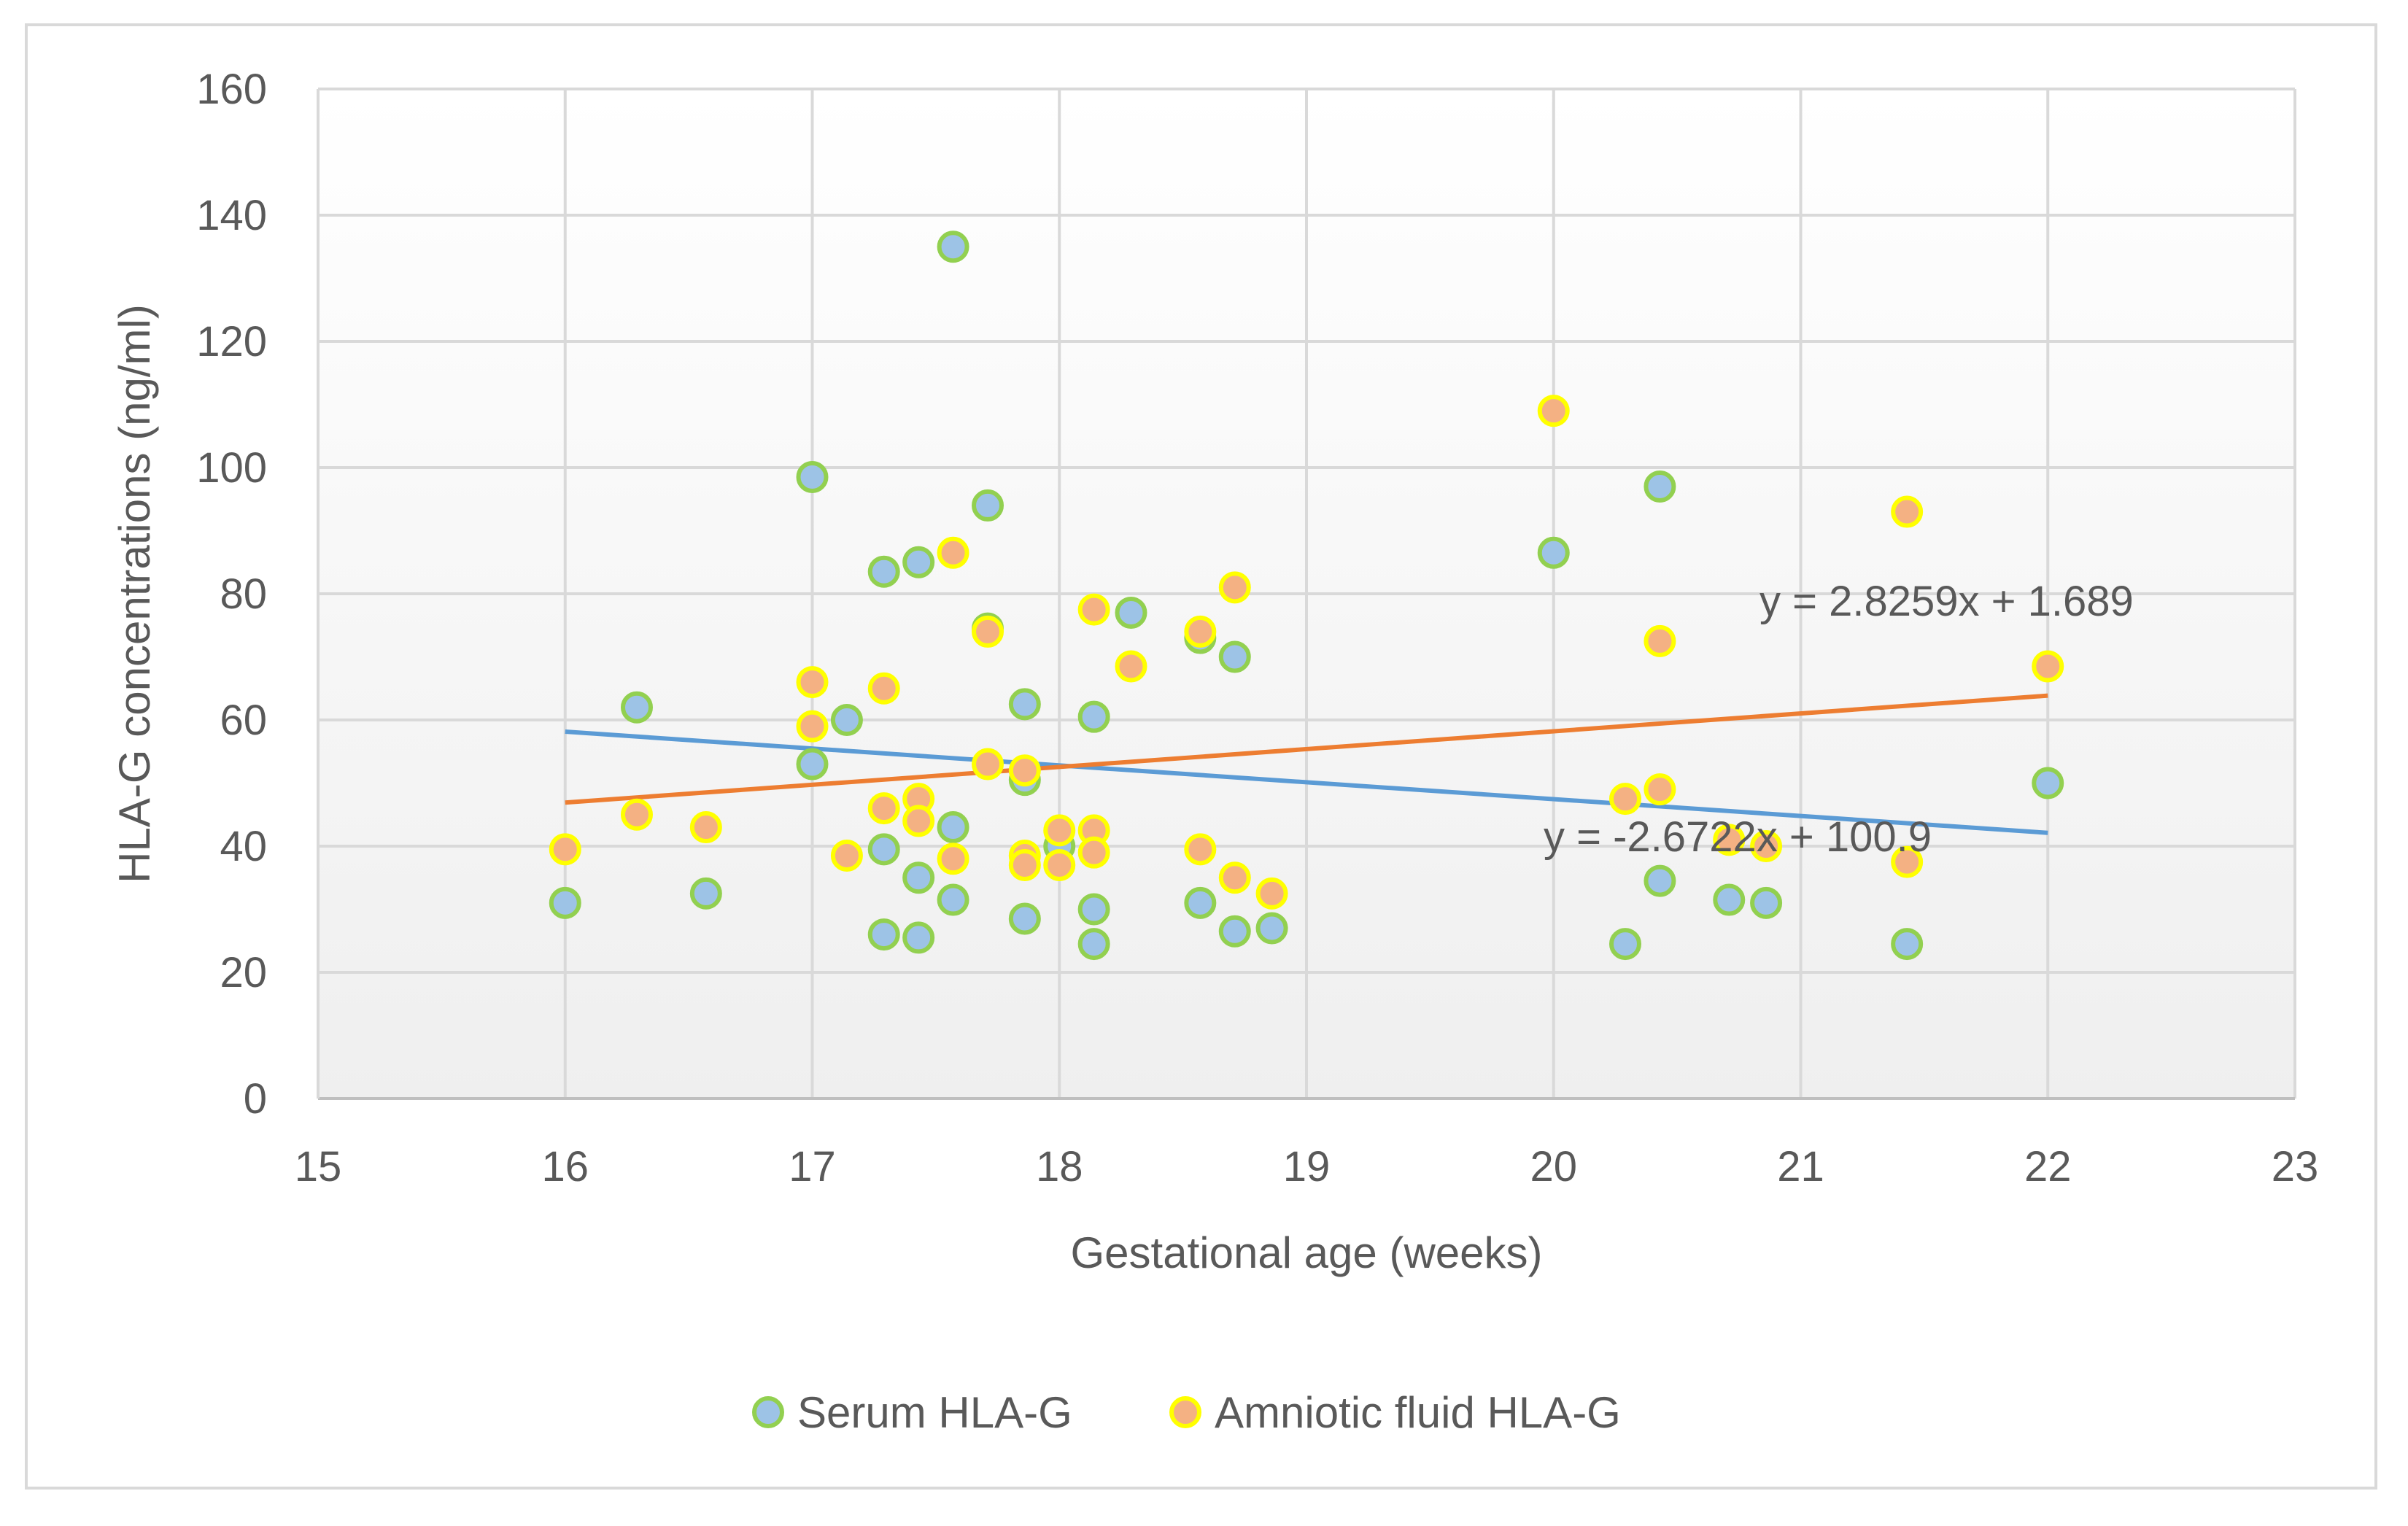 This screenshot has width=2408, height=1526. What do you see at coordinates (1554, 1166) in the screenshot?
I see `x-tick-label: 20` at bounding box center [1554, 1166].